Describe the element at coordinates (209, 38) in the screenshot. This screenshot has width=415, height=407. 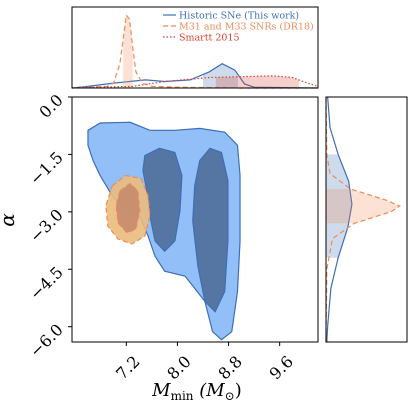
I see `legend-label: Smartt 2015` at that location.